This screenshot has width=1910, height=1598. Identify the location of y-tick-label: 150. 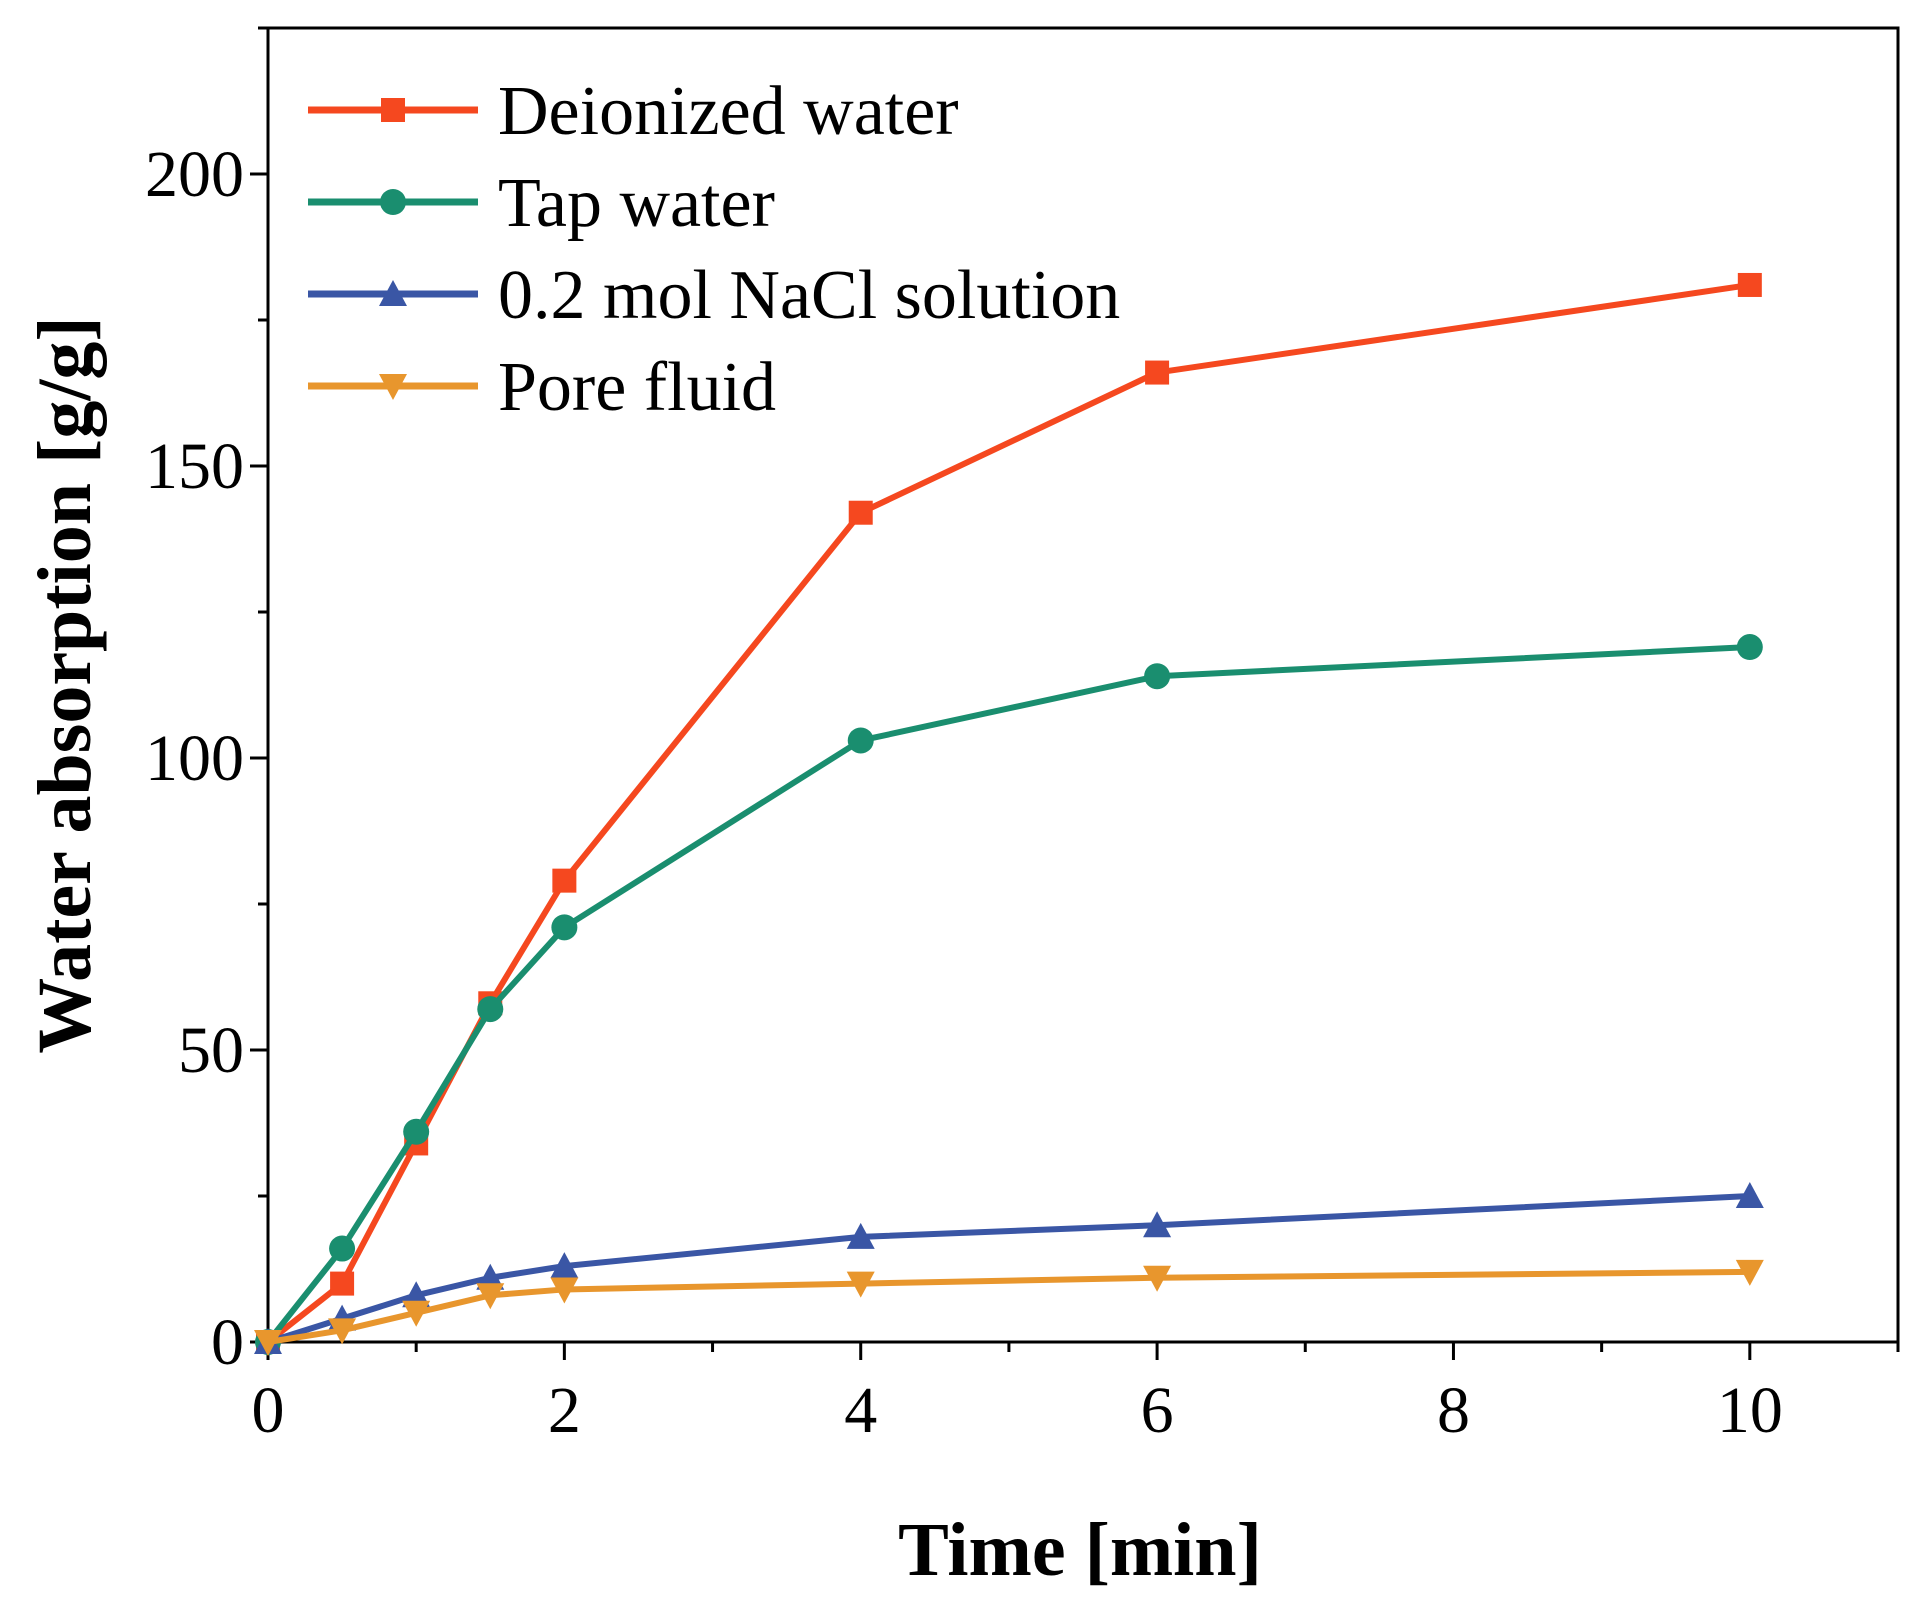
(194, 466).